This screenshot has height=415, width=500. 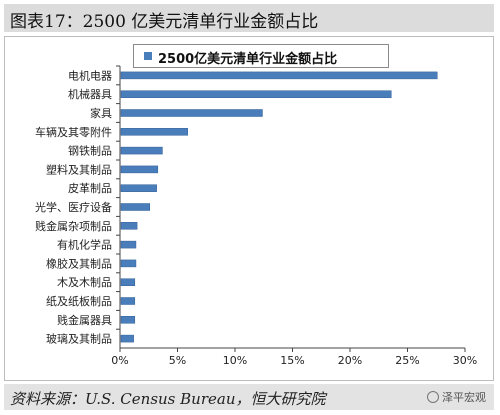 What do you see at coordinates (164, 22) in the screenshot?
I see `figure-title: 图表17：2500 亿美元清单行业金额占比` at bounding box center [164, 22].